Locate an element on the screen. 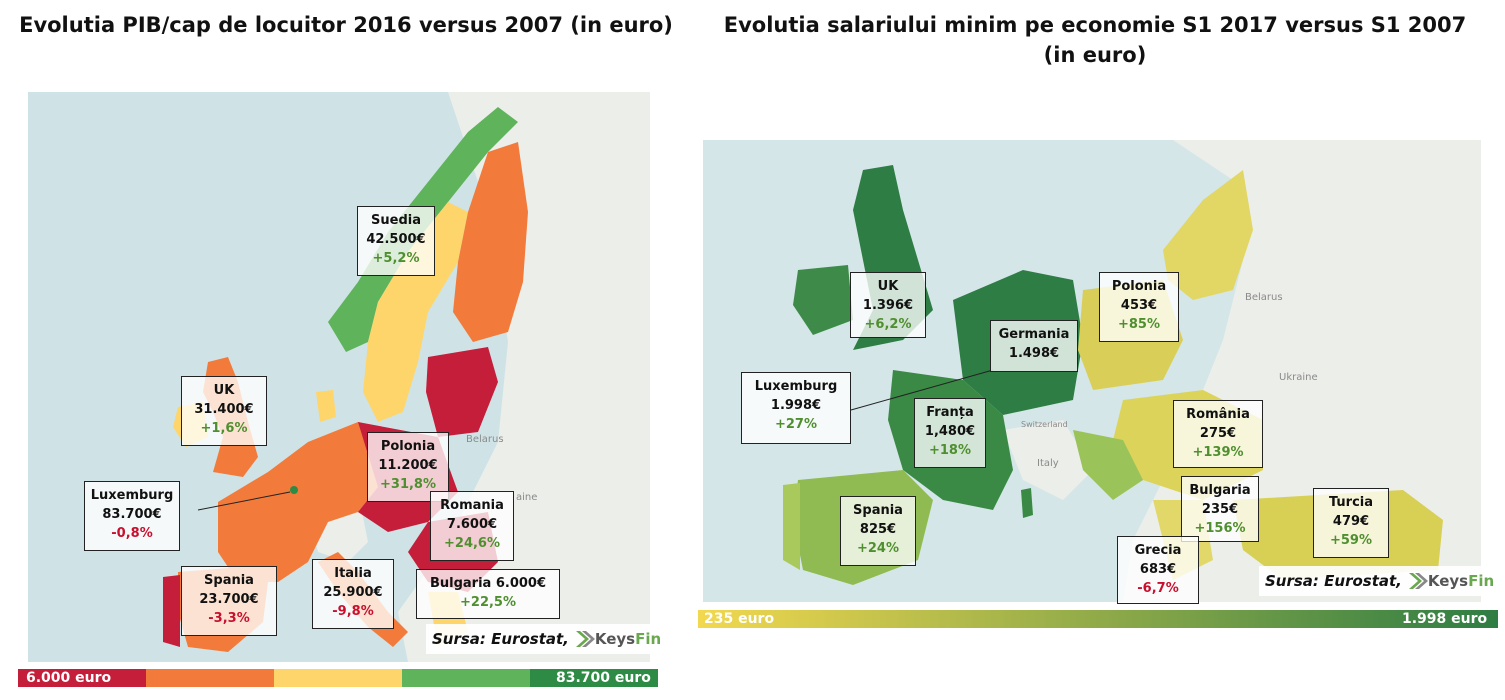 The width and height of the screenshot is (1505, 700). box-change: +156% is located at coordinates (1220, 528).